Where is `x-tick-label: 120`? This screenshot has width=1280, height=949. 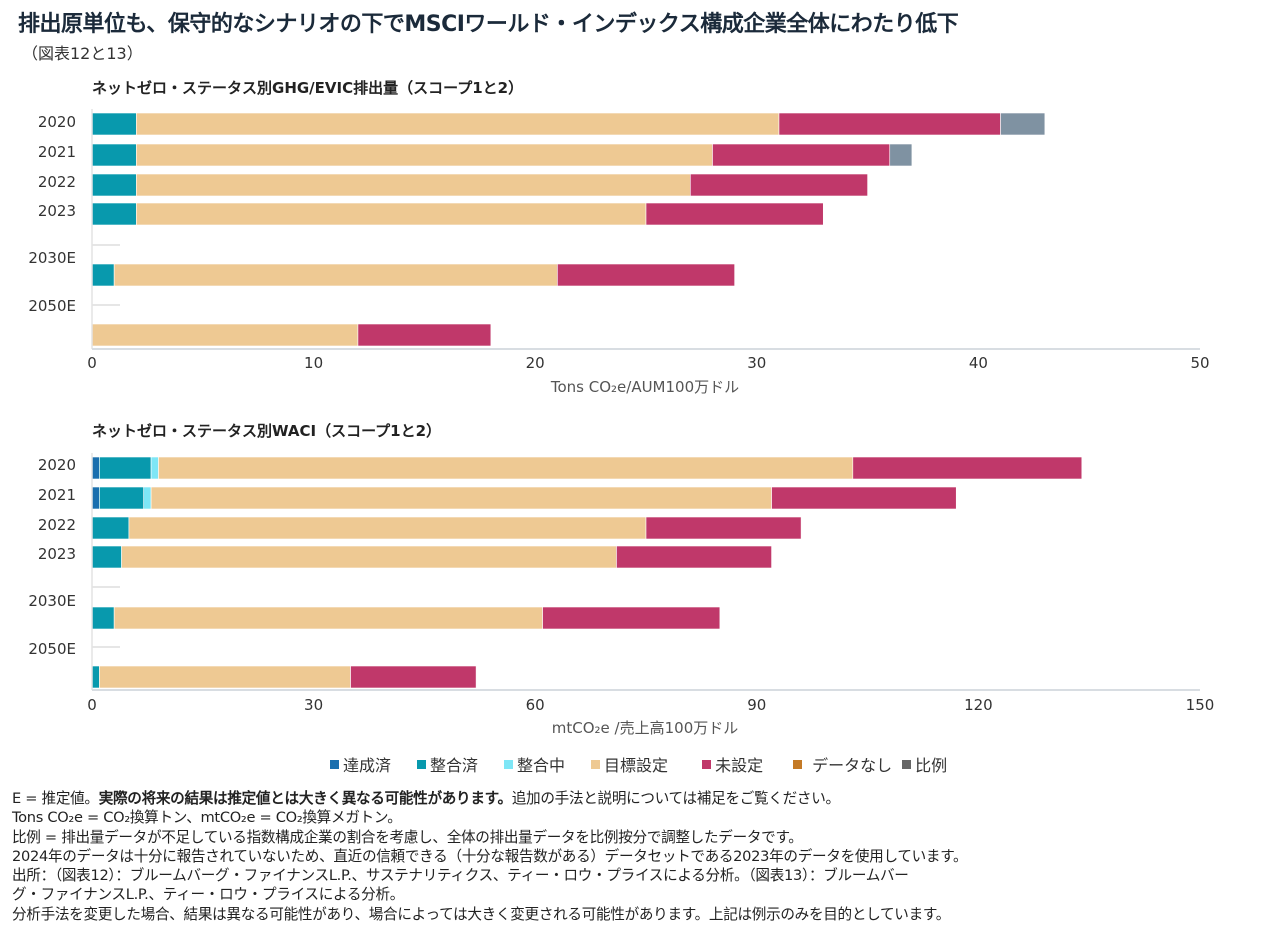
x-tick-label: 120 is located at coordinates (978, 705).